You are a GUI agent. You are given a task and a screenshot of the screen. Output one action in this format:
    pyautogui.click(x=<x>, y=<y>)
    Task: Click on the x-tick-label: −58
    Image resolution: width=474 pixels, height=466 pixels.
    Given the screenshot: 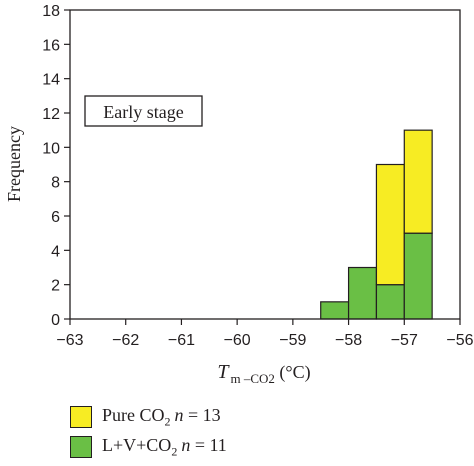 What is the action you would take?
    pyautogui.click(x=348, y=340)
    